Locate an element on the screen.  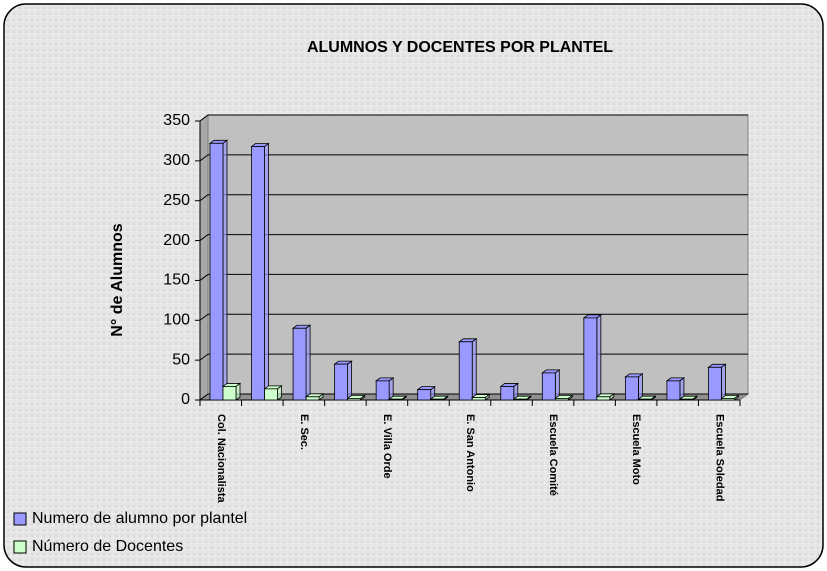
chart-title: ALUMNOS Y DOCENTES POR PLANTEL is located at coordinates (460, 47).